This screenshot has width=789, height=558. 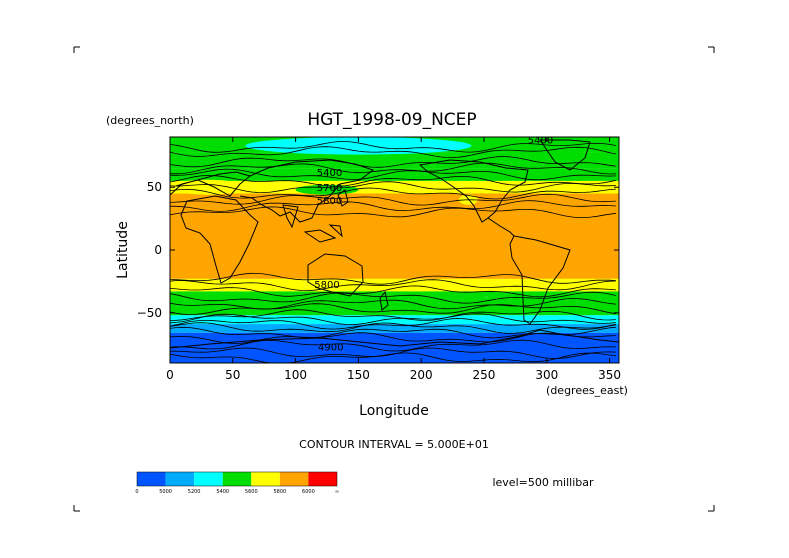 I want to click on x-tick-label: 250, so click(x=484, y=375).